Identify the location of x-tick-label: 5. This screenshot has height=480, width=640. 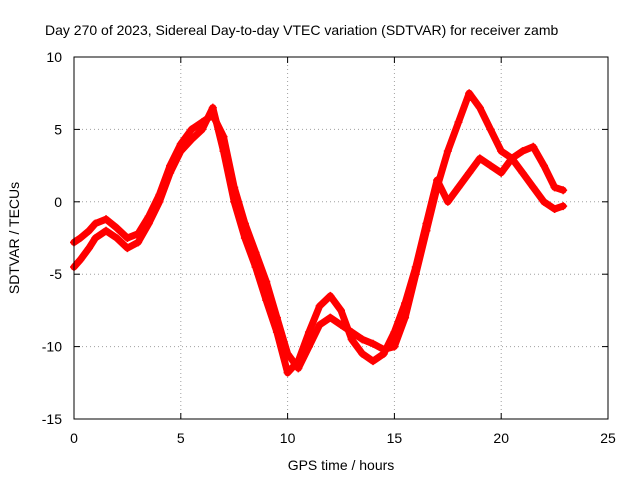
(181, 438).